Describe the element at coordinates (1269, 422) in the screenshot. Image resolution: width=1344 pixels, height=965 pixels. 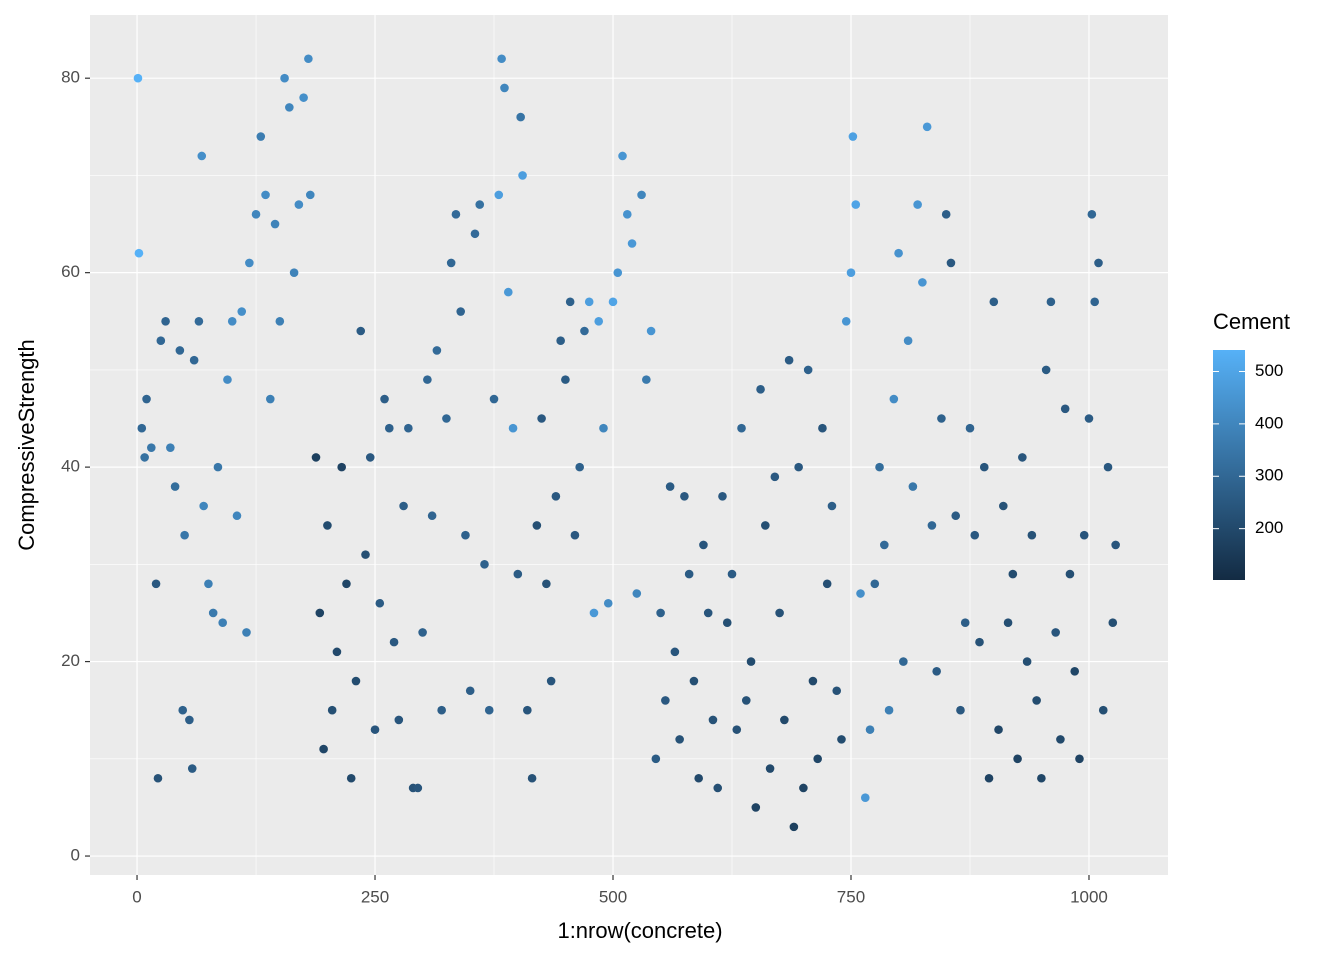
I see `colorbar-label: 400` at that location.